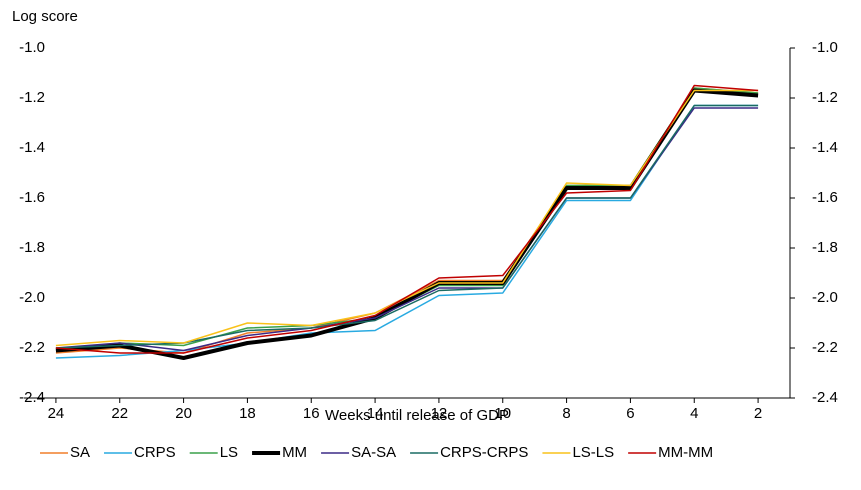 The image size is (861, 490). Describe the element at coordinates (373, 452) in the screenshot. I see `legend-label: SA-SA` at that location.